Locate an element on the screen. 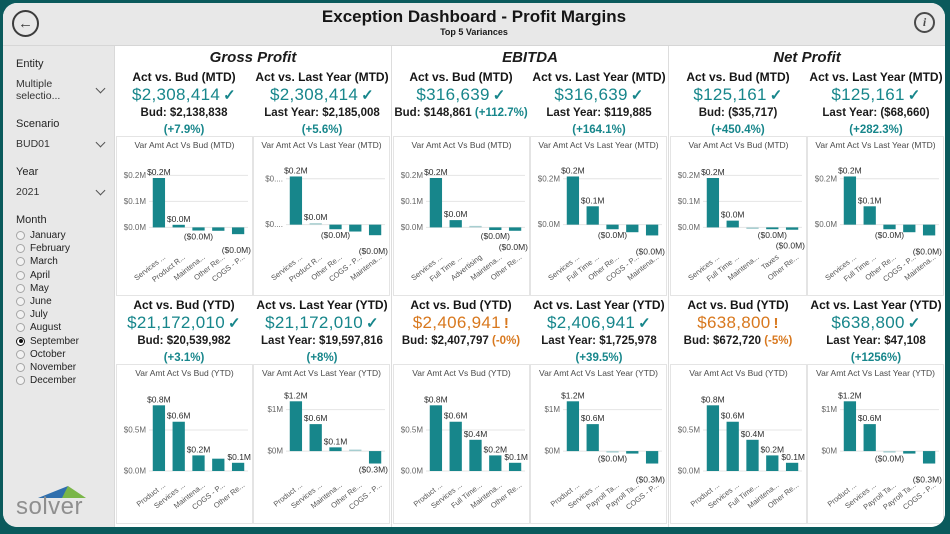 Image resolution: width=950 pixels, height=534 pixels. radio-icon-august is located at coordinates (20, 328).